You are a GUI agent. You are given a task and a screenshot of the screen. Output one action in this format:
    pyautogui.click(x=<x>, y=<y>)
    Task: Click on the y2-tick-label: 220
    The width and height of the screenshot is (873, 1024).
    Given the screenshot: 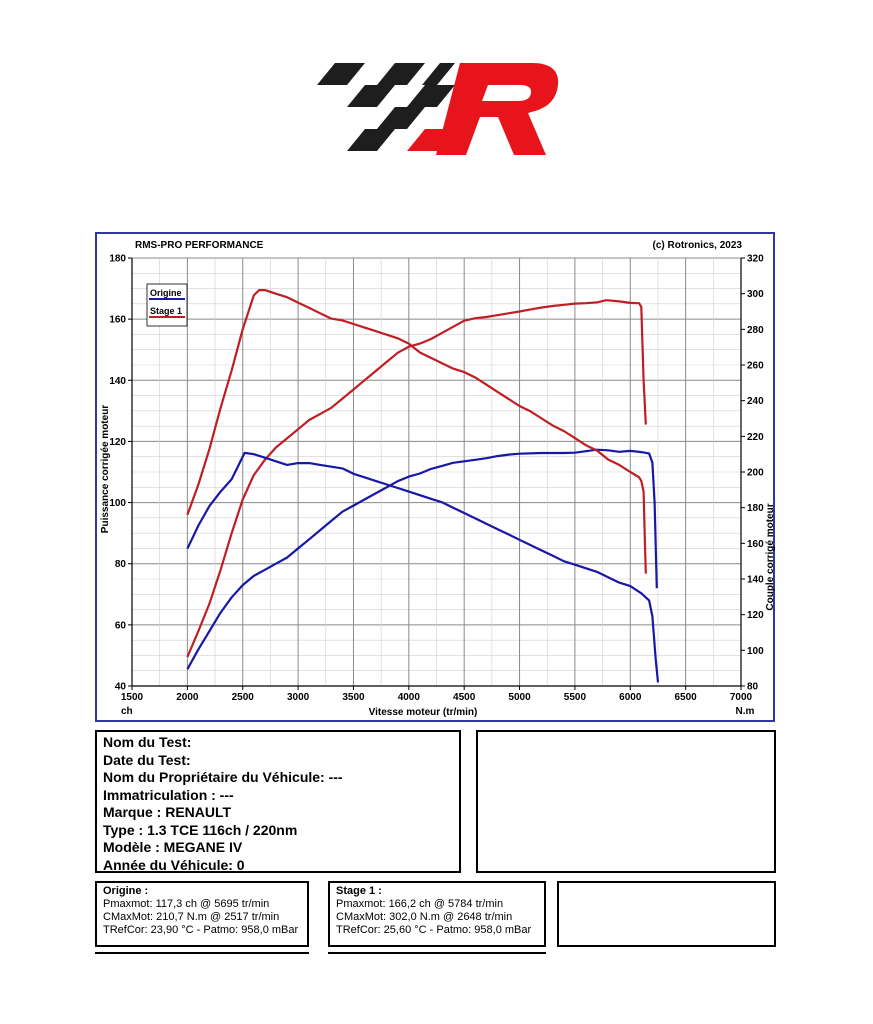 What is the action you would take?
    pyautogui.click(x=755, y=437)
    